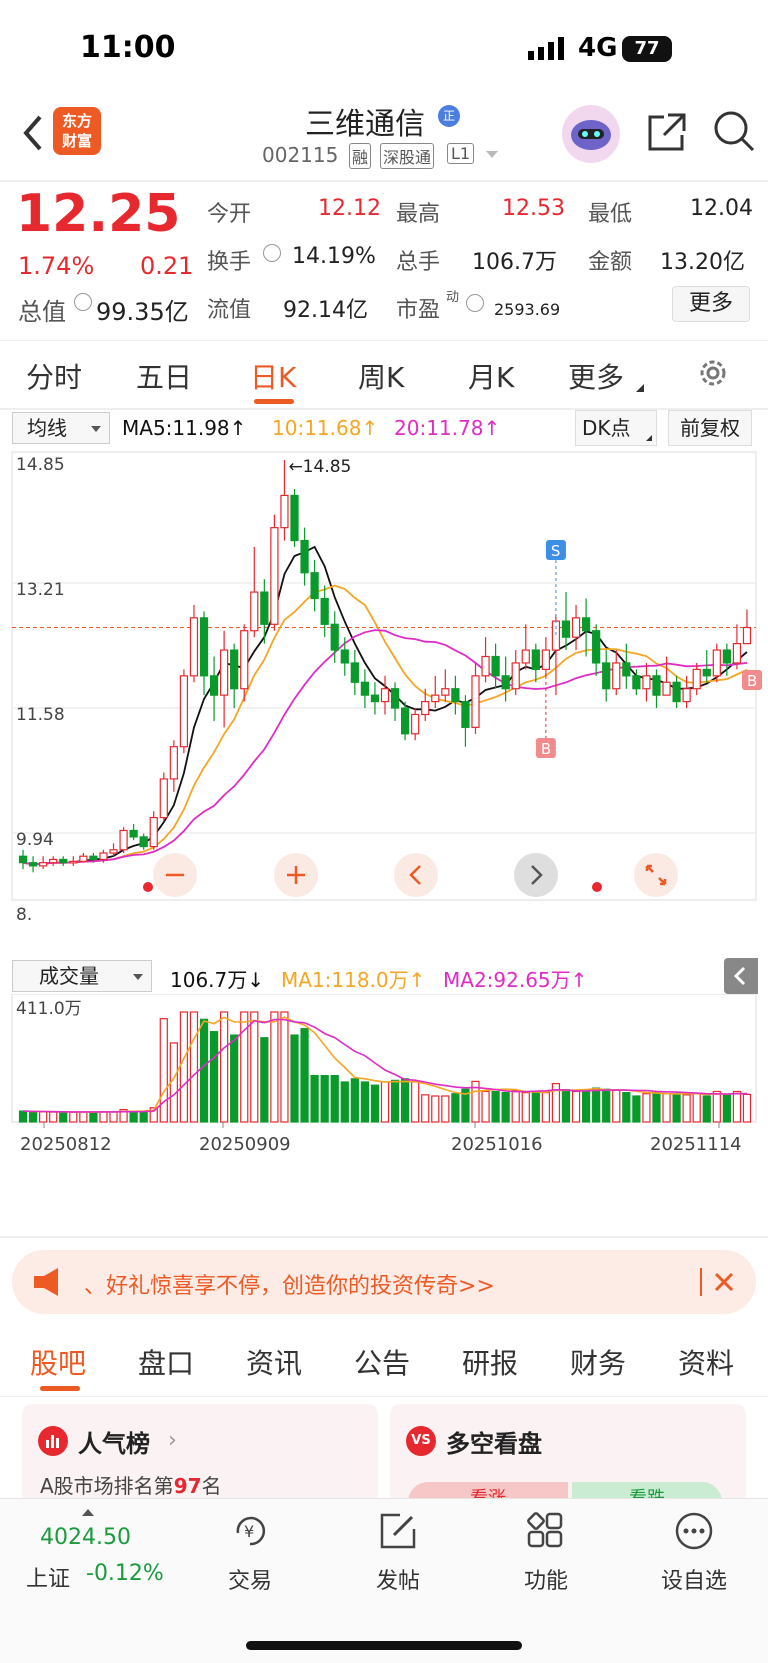 This screenshot has height=1663, width=768. What do you see at coordinates (536, 875) in the screenshot?
I see `chevron-right-icon` at bounding box center [536, 875].